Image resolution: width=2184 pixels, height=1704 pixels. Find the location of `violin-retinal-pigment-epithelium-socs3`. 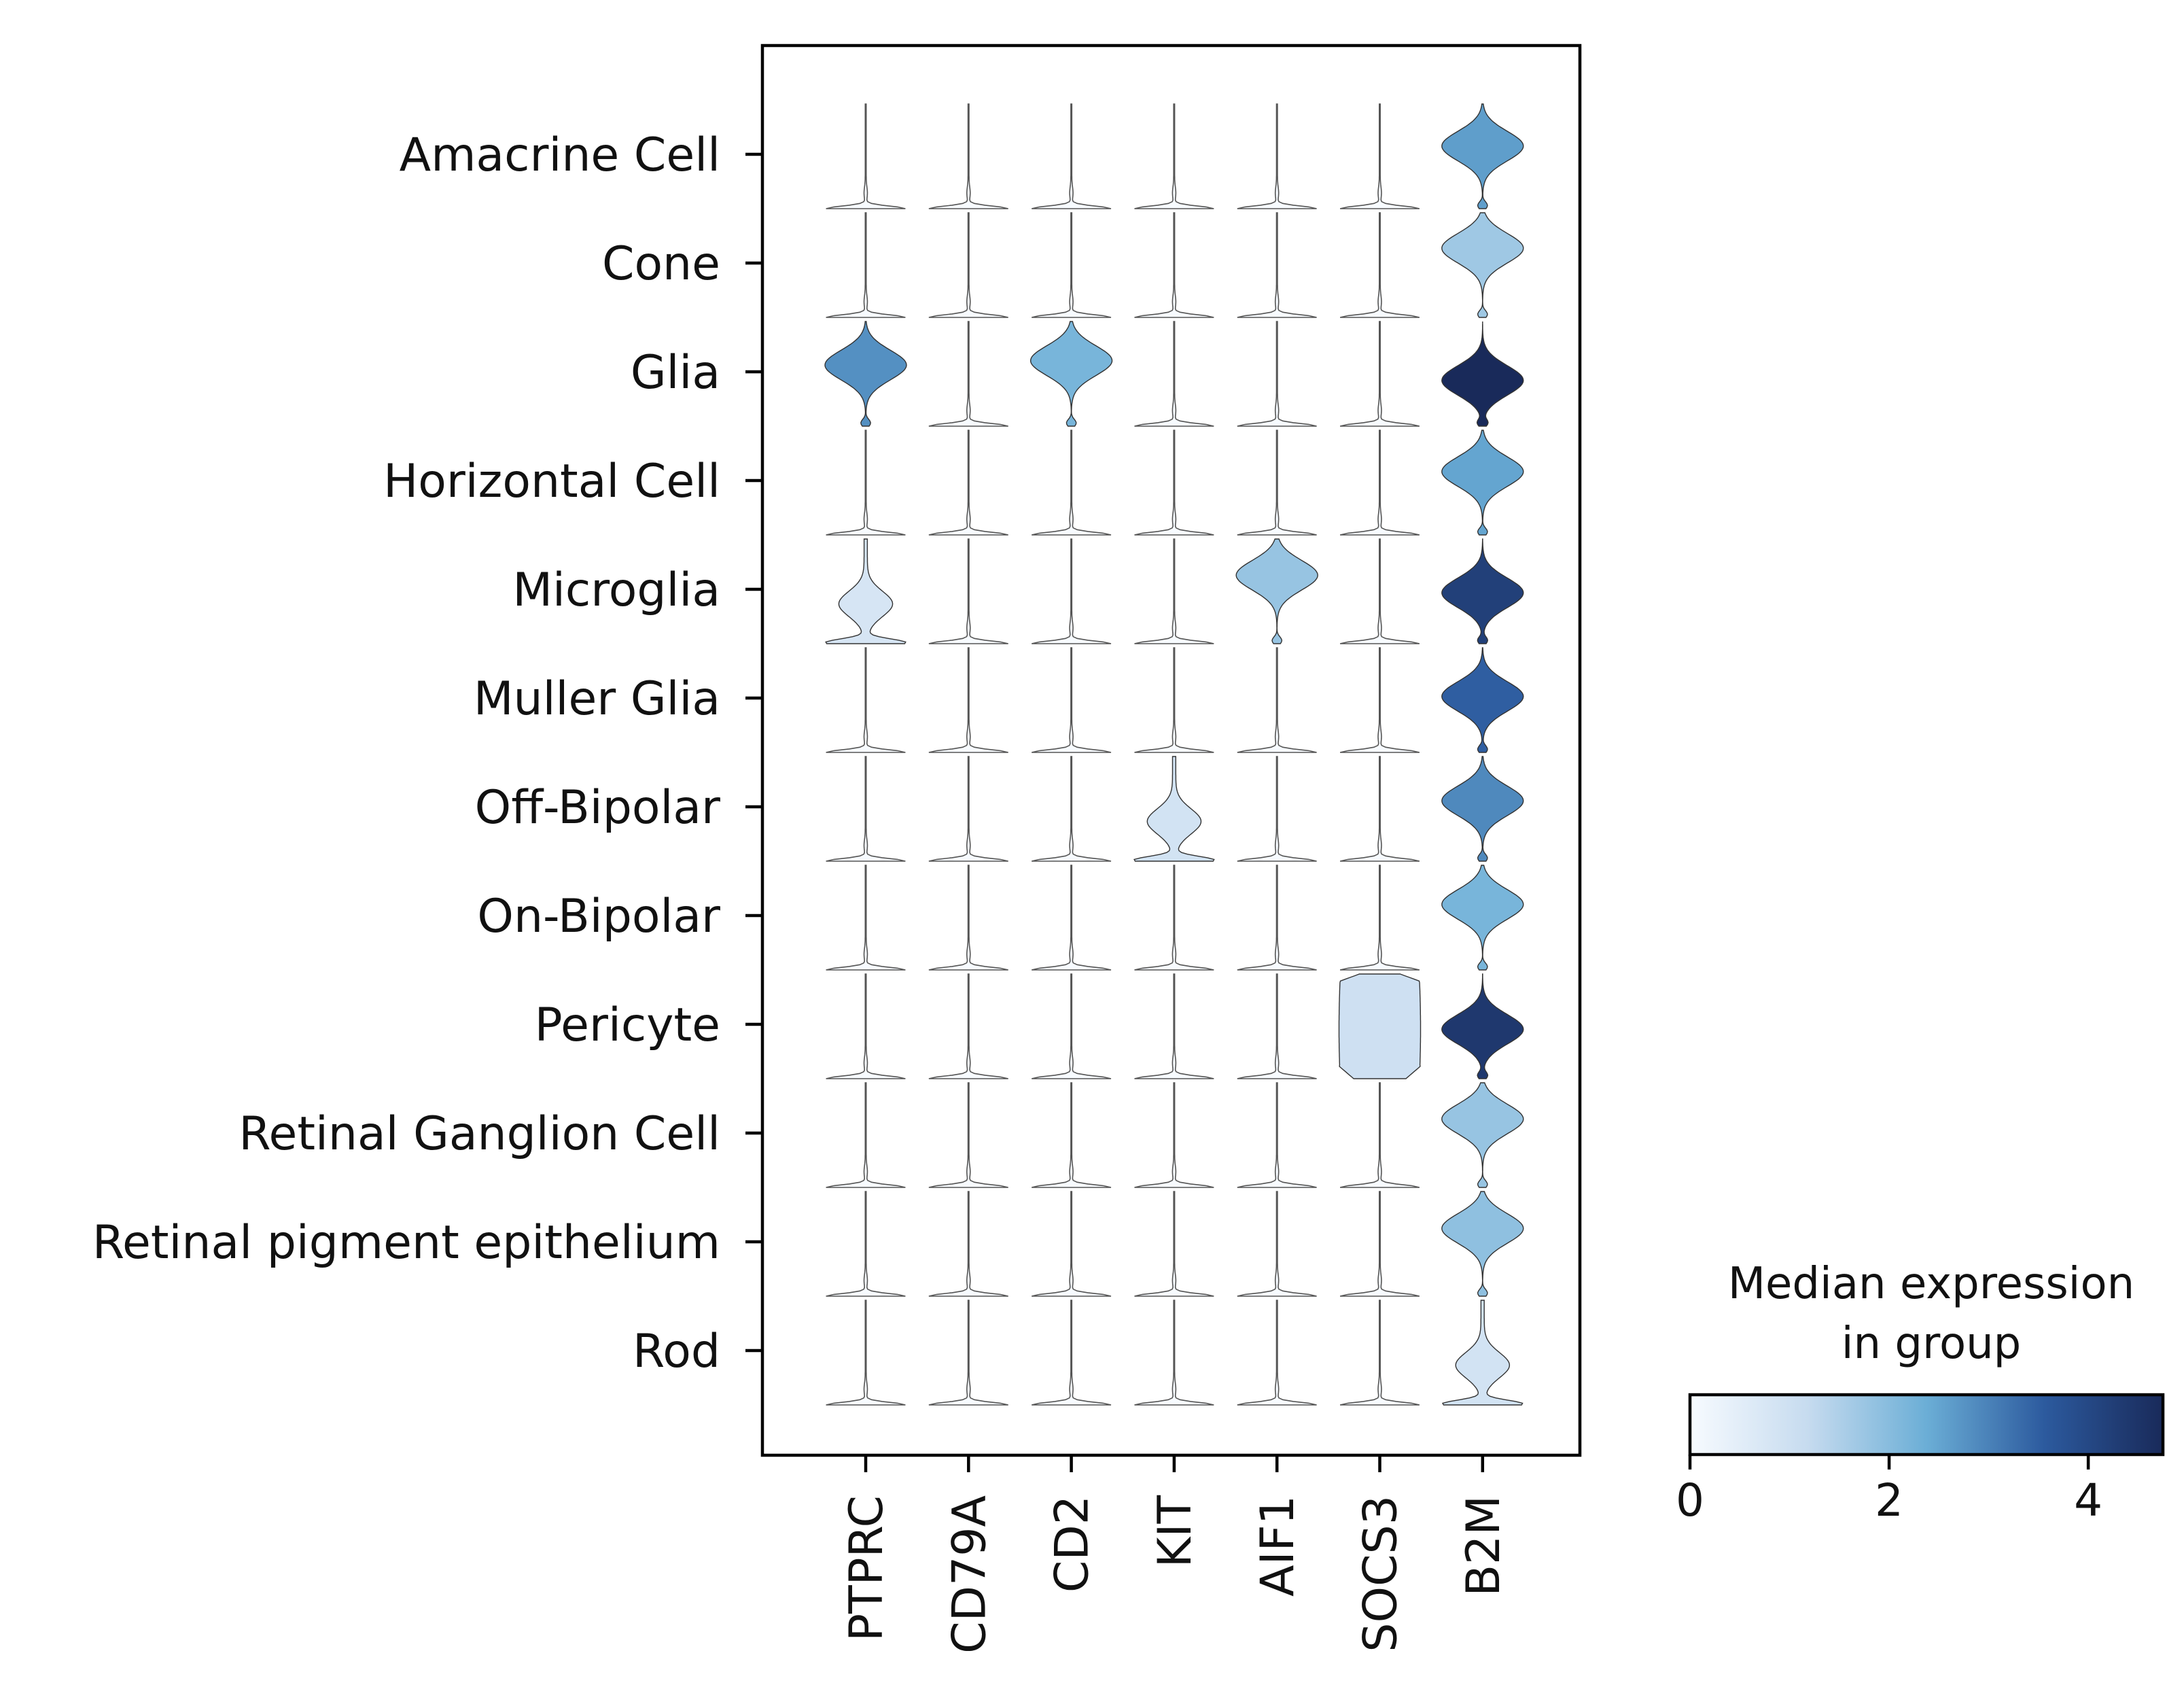

violin-retinal-pigment-epithelium-socs3 is located at coordinates (1379, 1244).